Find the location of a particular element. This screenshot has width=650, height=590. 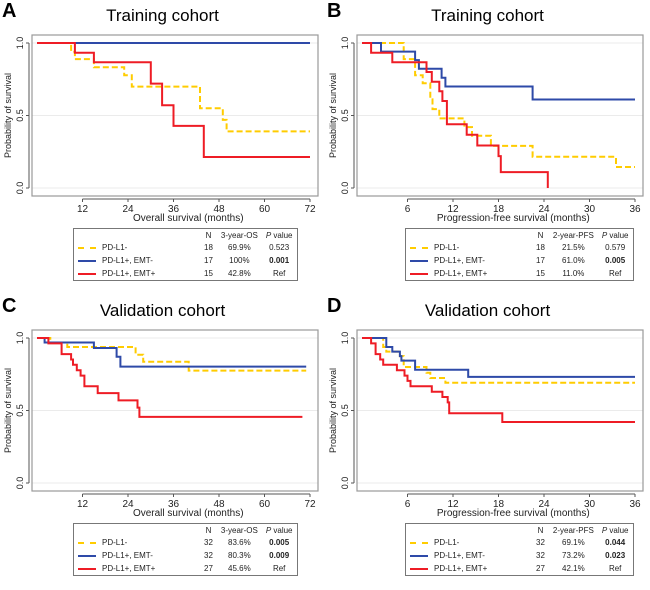

legend-header: 2-year-PFS is located at coordinates (573, 235).